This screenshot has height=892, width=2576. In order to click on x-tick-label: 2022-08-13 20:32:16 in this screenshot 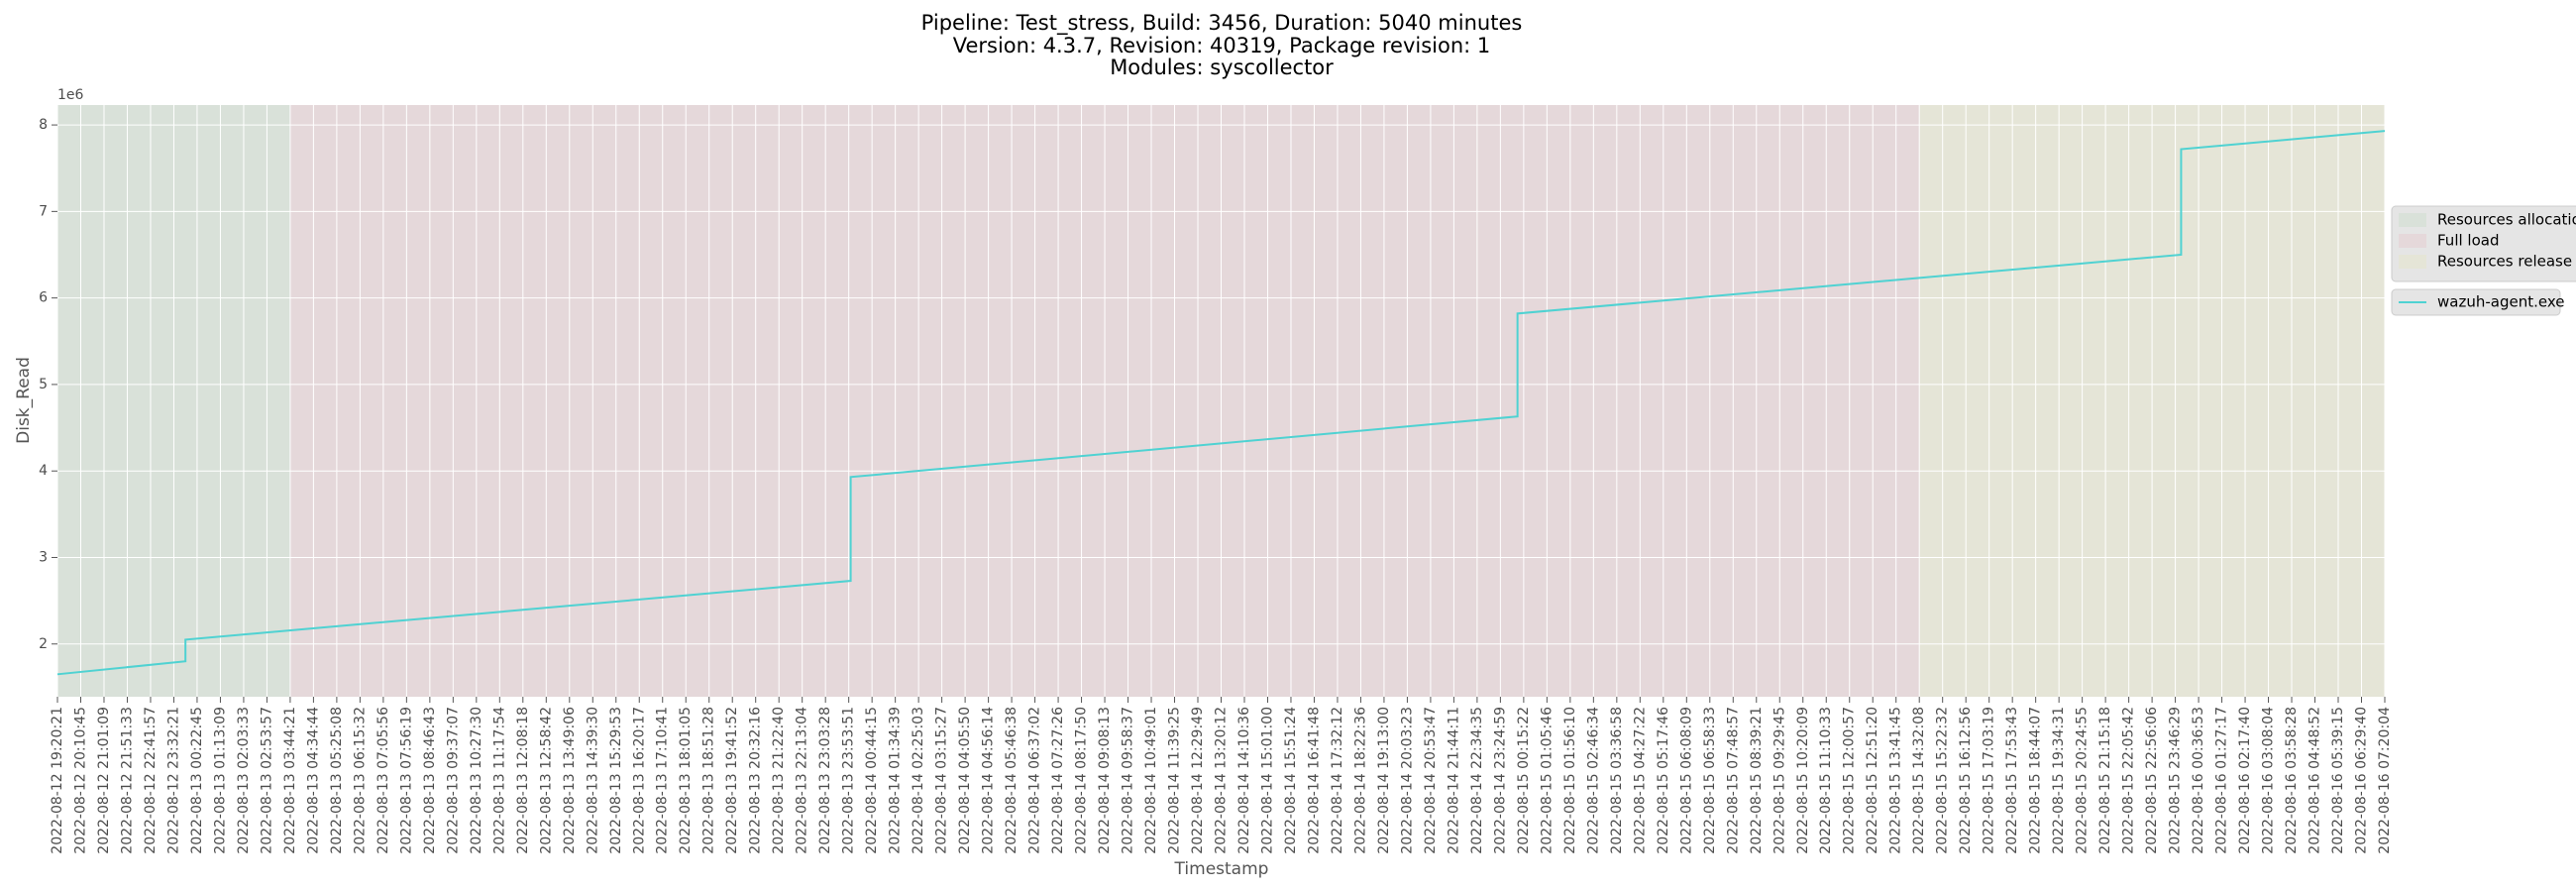, I will do `click(756, 780)`.